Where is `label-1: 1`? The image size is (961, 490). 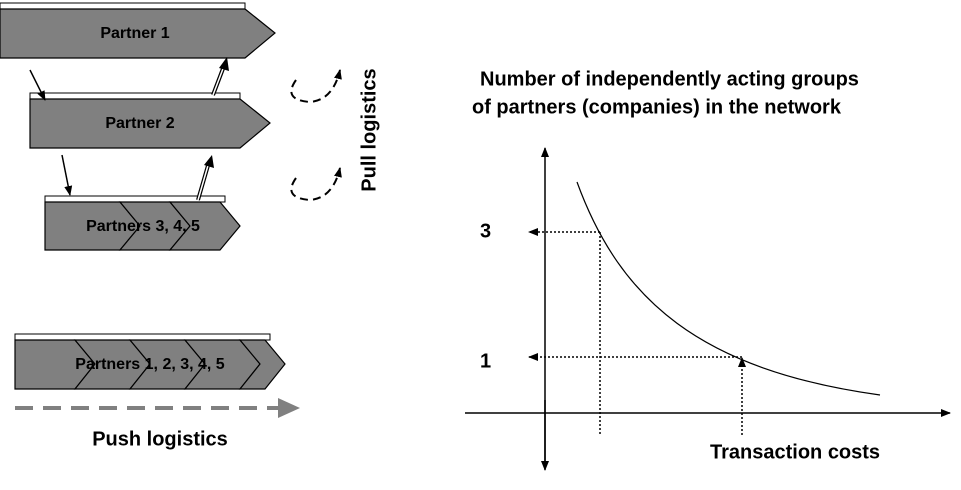 label-1: 1 is located at coordinates (485, 361).